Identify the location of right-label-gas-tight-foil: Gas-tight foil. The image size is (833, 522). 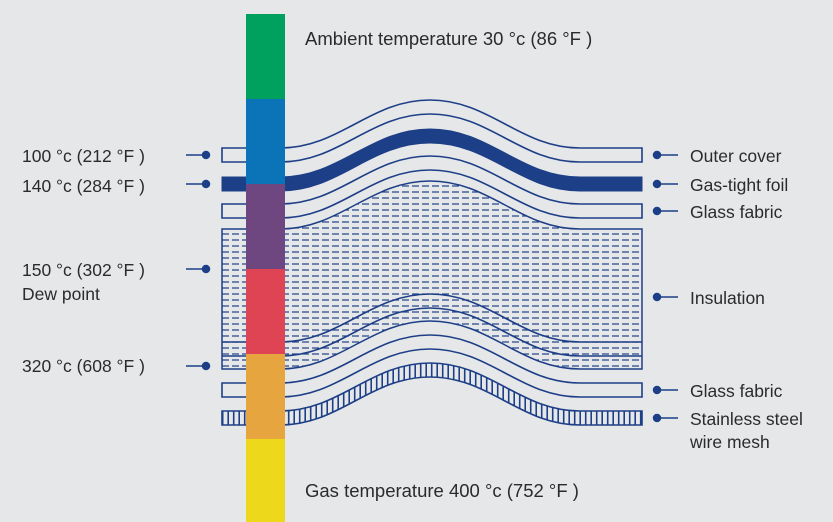
(739, 185).